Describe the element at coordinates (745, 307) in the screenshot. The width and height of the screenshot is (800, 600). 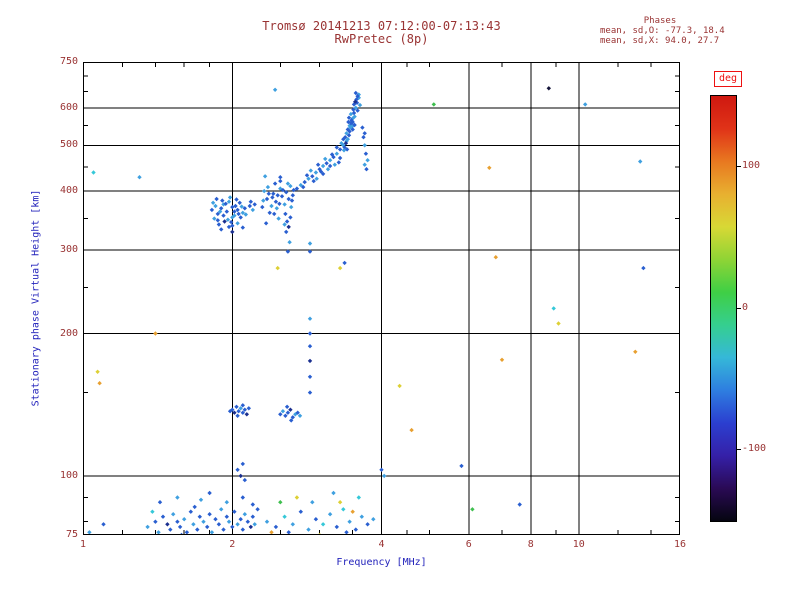
I see `colorbar-tick-label: 0` at that location.